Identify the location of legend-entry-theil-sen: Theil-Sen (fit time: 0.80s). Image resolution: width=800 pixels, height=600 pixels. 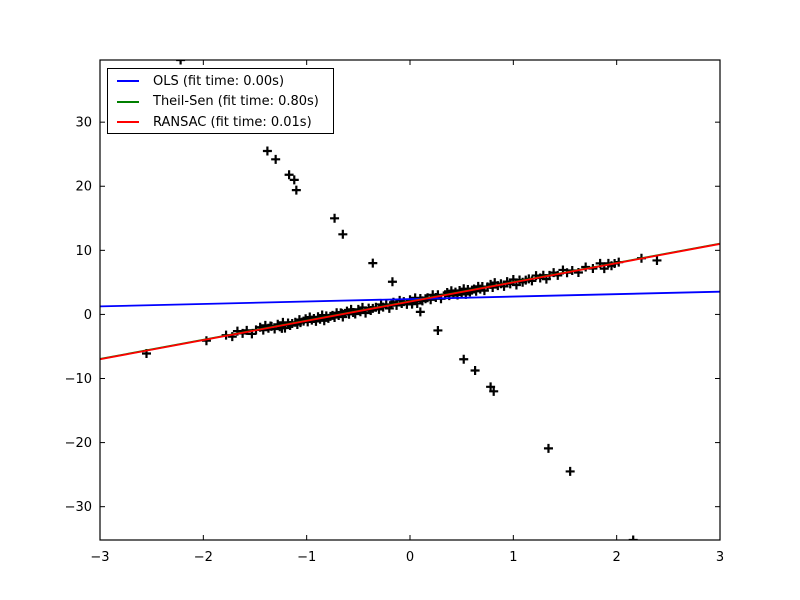
(220, 102).